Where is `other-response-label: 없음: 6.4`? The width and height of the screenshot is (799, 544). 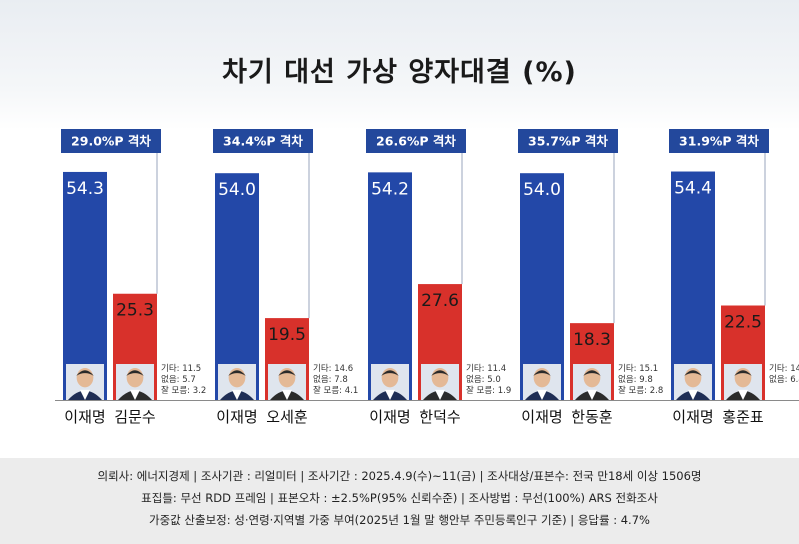
other-response-label: 없음: 6.4 is located at coordinates (784, 380).